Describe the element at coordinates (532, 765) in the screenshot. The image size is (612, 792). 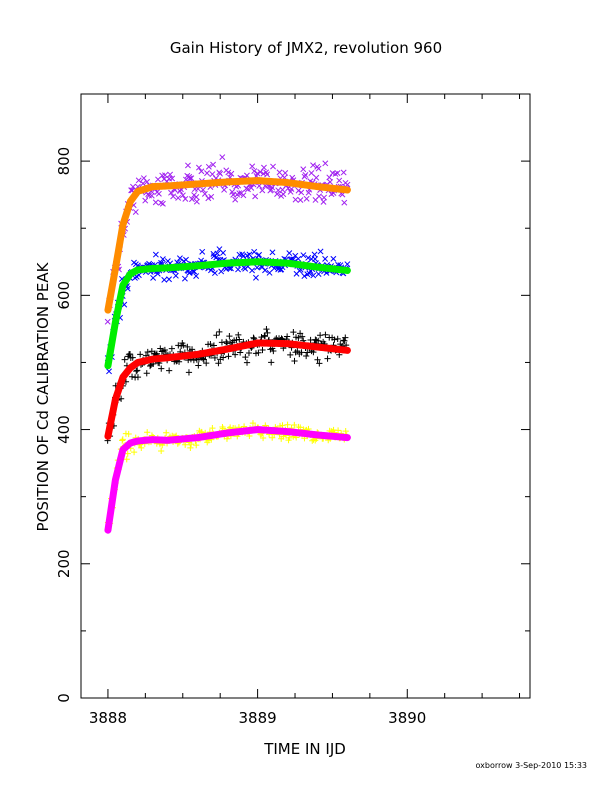
I see `footer-stamp: oxborrow 3-Sep-2010 15:33` at that location.